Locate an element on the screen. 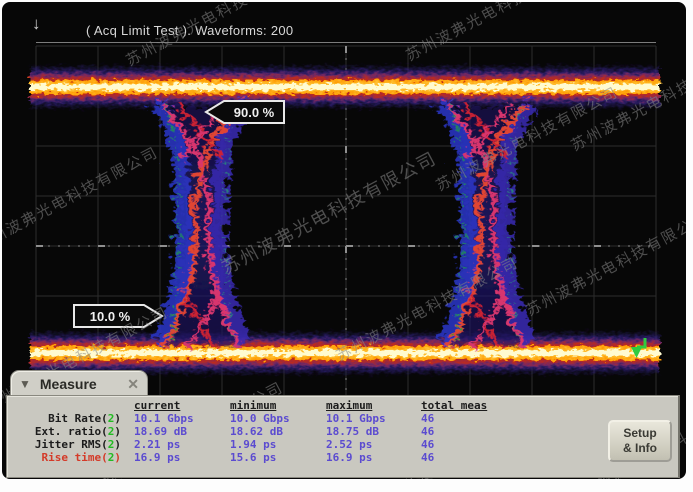 The image size is (693, 492). close-icon: ✕ is located at coordinates (133, 383).